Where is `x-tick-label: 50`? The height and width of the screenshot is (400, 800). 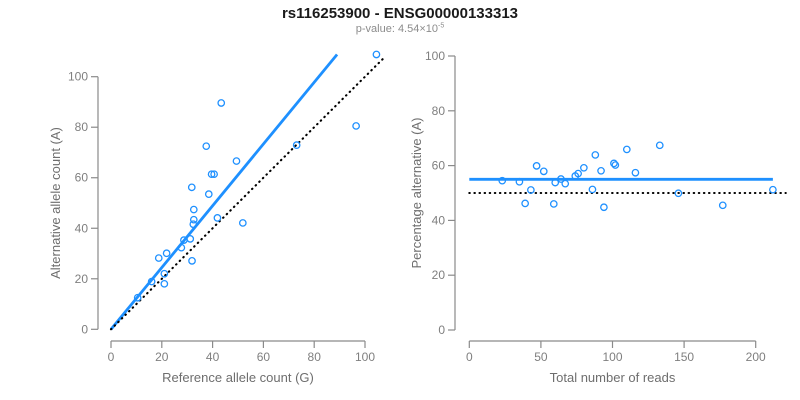 x-tick-label: 50 is located at coordinates (541, 357).